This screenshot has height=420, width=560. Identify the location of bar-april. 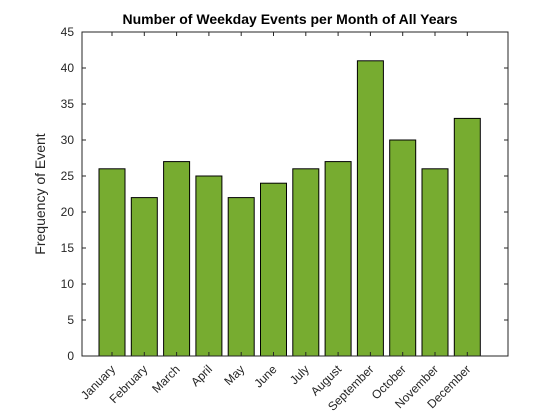
(209, 266).